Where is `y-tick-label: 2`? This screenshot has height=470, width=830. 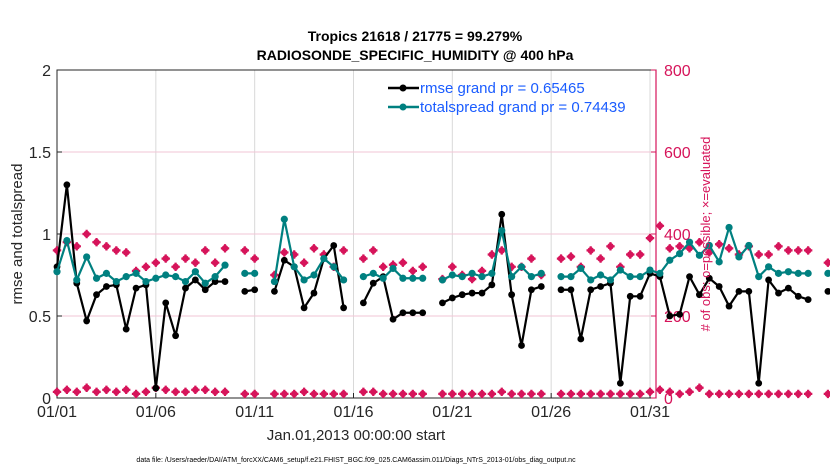
y-tick-label: 2 is located at coordinates (46, 71).